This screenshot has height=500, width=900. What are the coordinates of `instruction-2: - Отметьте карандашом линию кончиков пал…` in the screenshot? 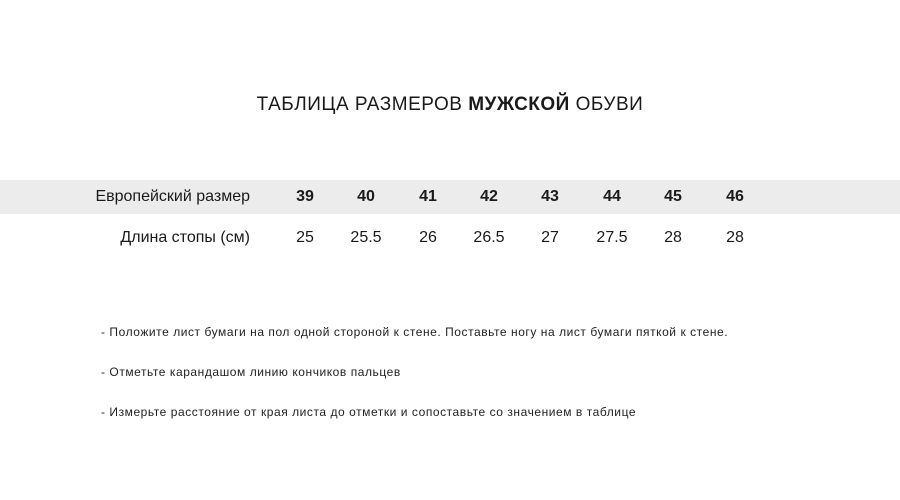 It's located at (251, 372).